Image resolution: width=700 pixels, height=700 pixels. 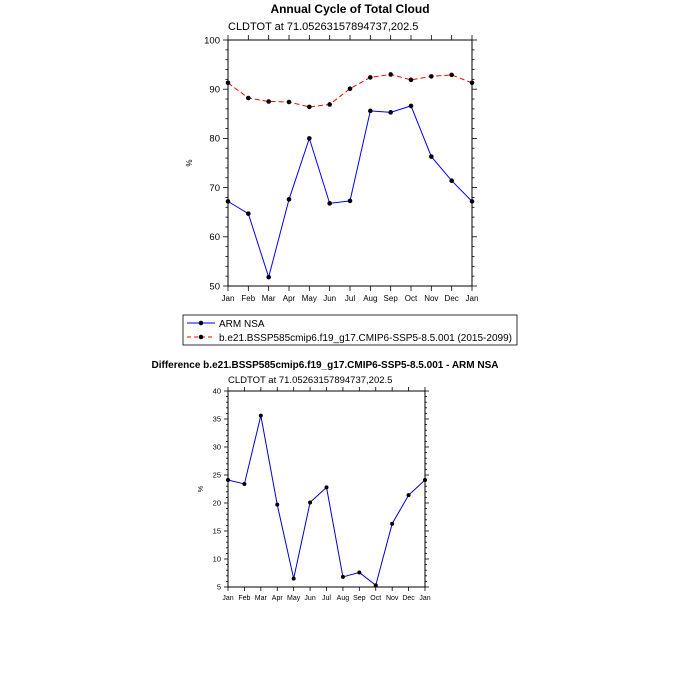 I want to click on legend-marker-arm-nsa, so click(x=201, y=323).